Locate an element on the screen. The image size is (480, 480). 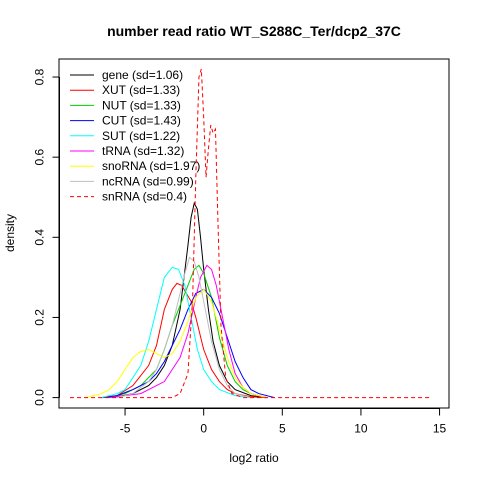
legend-label: snRNA (sd=0.4) is located at coordinates (144, 197).